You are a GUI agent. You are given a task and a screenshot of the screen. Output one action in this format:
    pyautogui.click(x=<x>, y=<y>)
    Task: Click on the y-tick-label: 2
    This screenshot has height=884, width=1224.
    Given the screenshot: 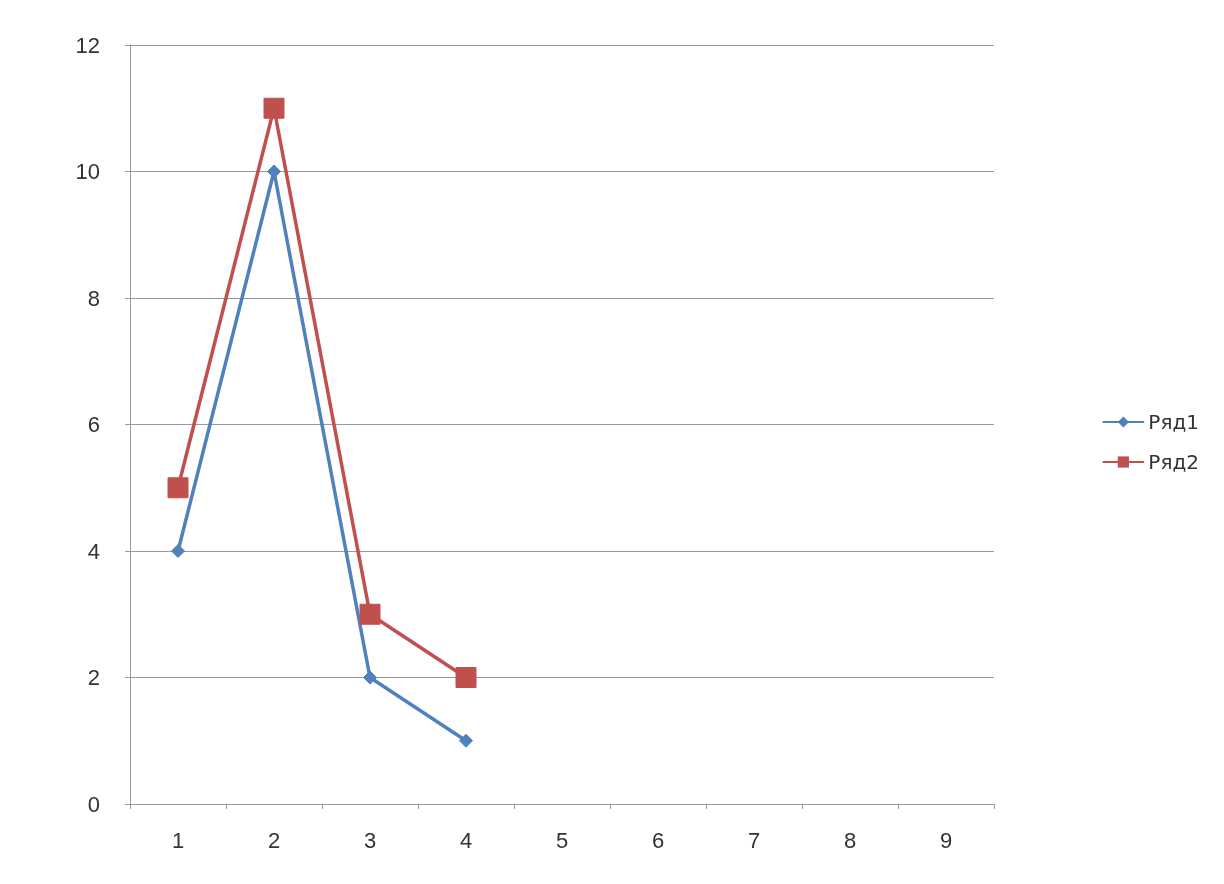 What is the action you would take?
    pyautogui.click(x=93, y=677)
    